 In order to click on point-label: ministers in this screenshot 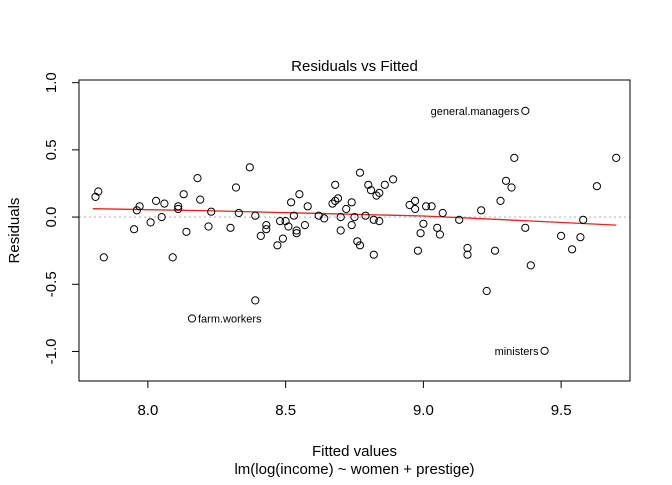, I will do `click(517, 352)`.